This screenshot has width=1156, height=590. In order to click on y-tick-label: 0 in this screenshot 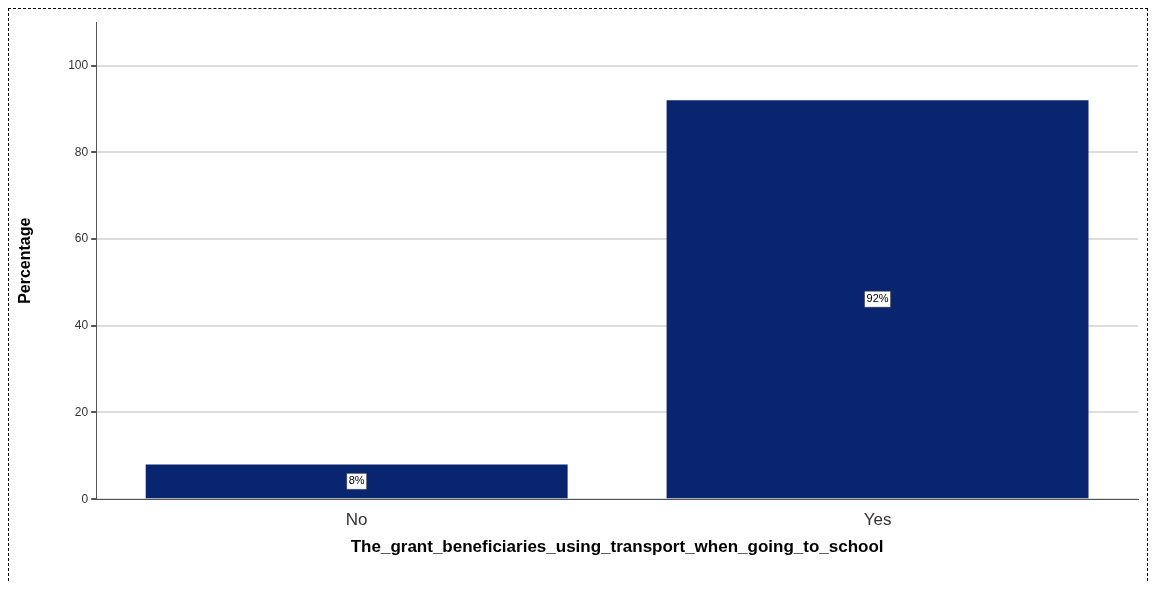, I will do `click(85, 498)`.